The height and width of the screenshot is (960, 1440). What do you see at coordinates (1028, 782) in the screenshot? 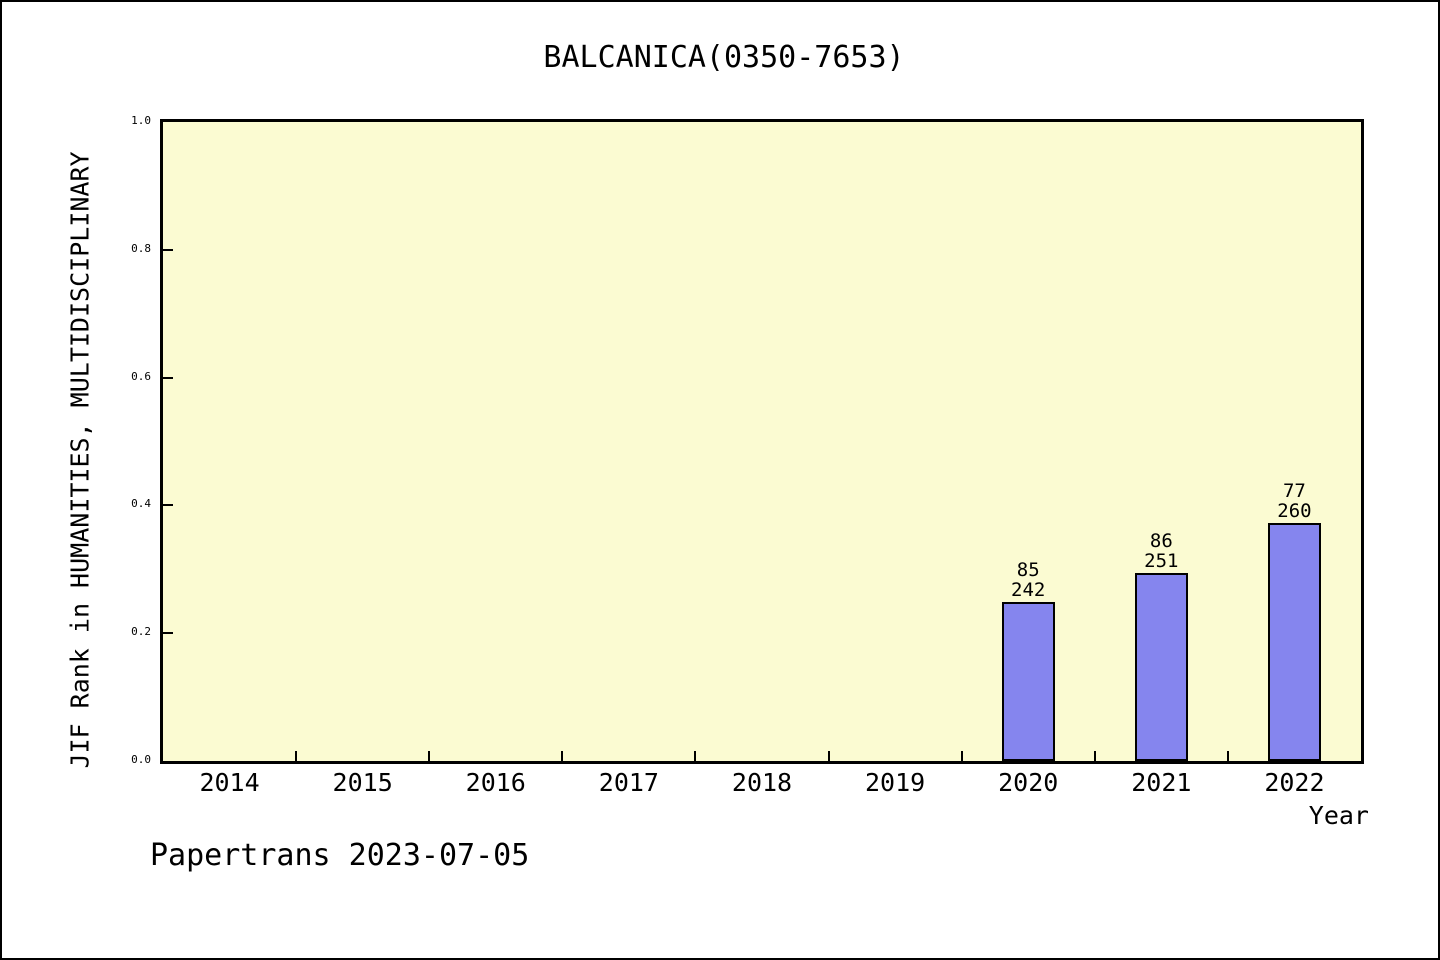
I see `x-tick-label-2020: 2020` at bounding box center [1028, 782].